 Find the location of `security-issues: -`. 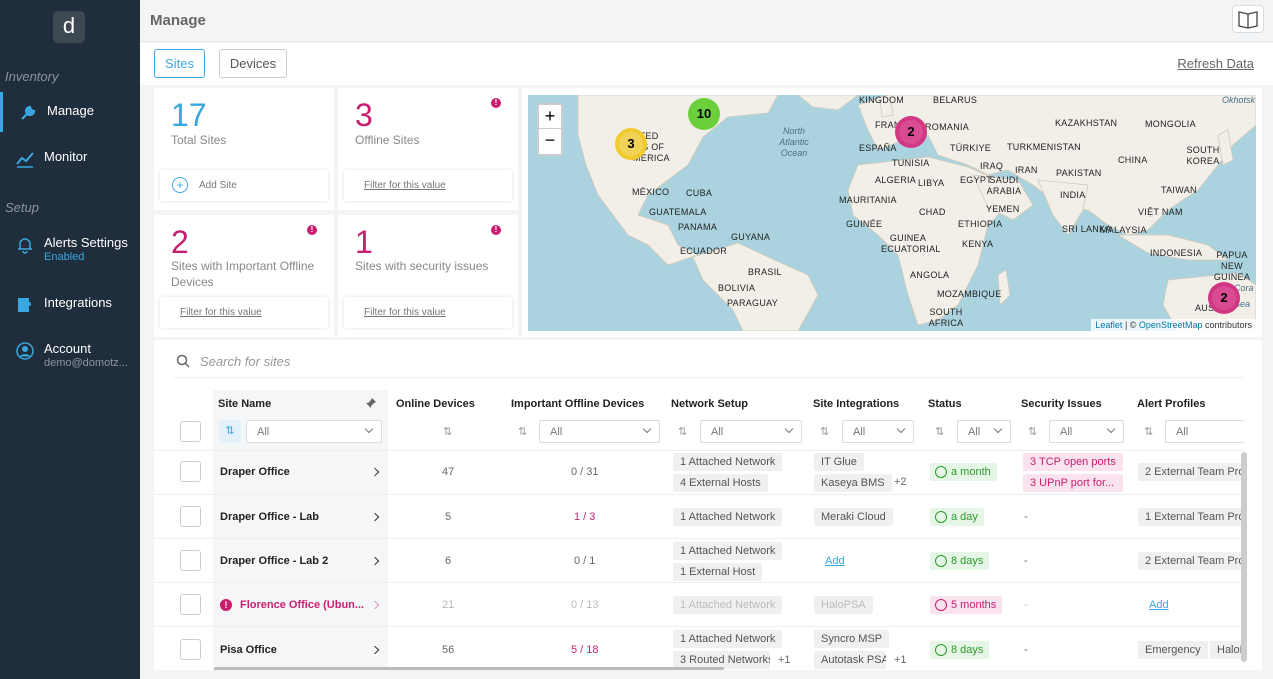

security-issues: - is located at coordinates (1026, 517).